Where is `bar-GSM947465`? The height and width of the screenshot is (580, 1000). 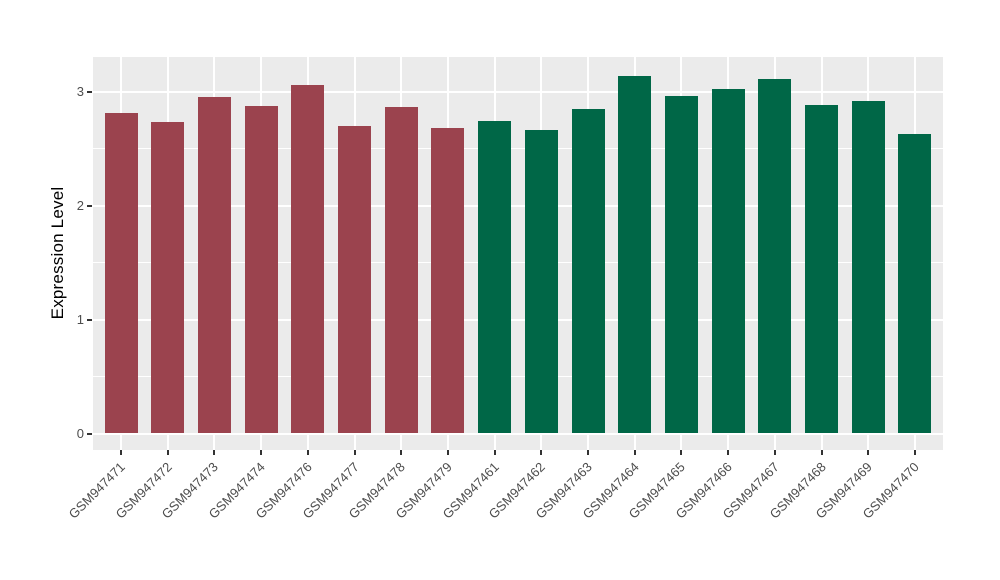
bar-GSM947465 is located at coordinates (681, 265).